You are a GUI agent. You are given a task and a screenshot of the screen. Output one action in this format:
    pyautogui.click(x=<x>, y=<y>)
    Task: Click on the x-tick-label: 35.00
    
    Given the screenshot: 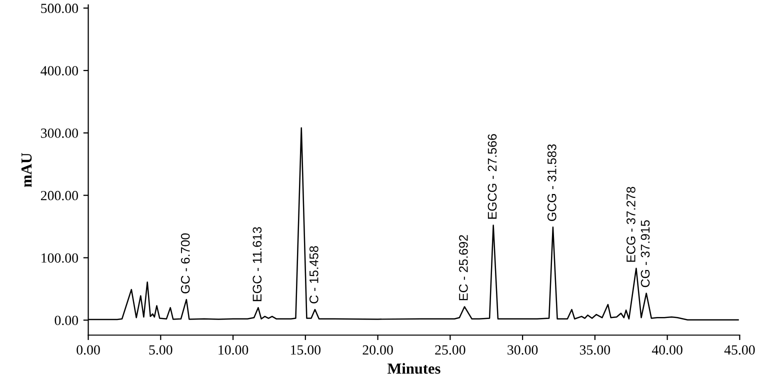 What is the action you would take?
    pyautogui.click(x=595, y=350)
    